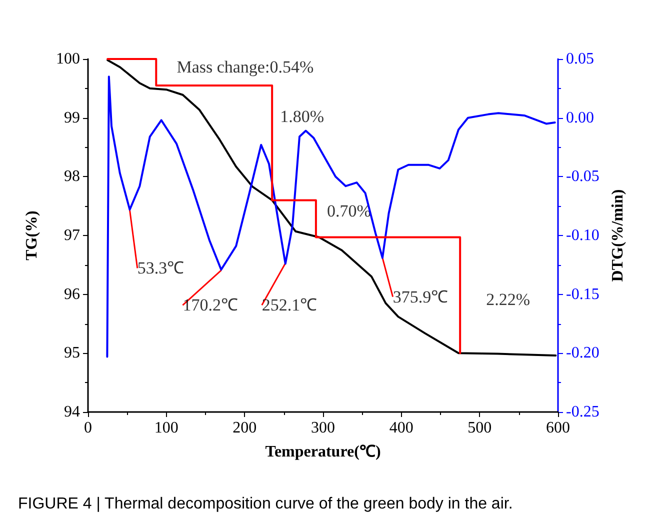 Image resolution: width=651 pixels, height=532 pixels. Describe the element at coordinates (32, 235) in the screenshot. I see `y-axis-title: TG(%)` at that location.